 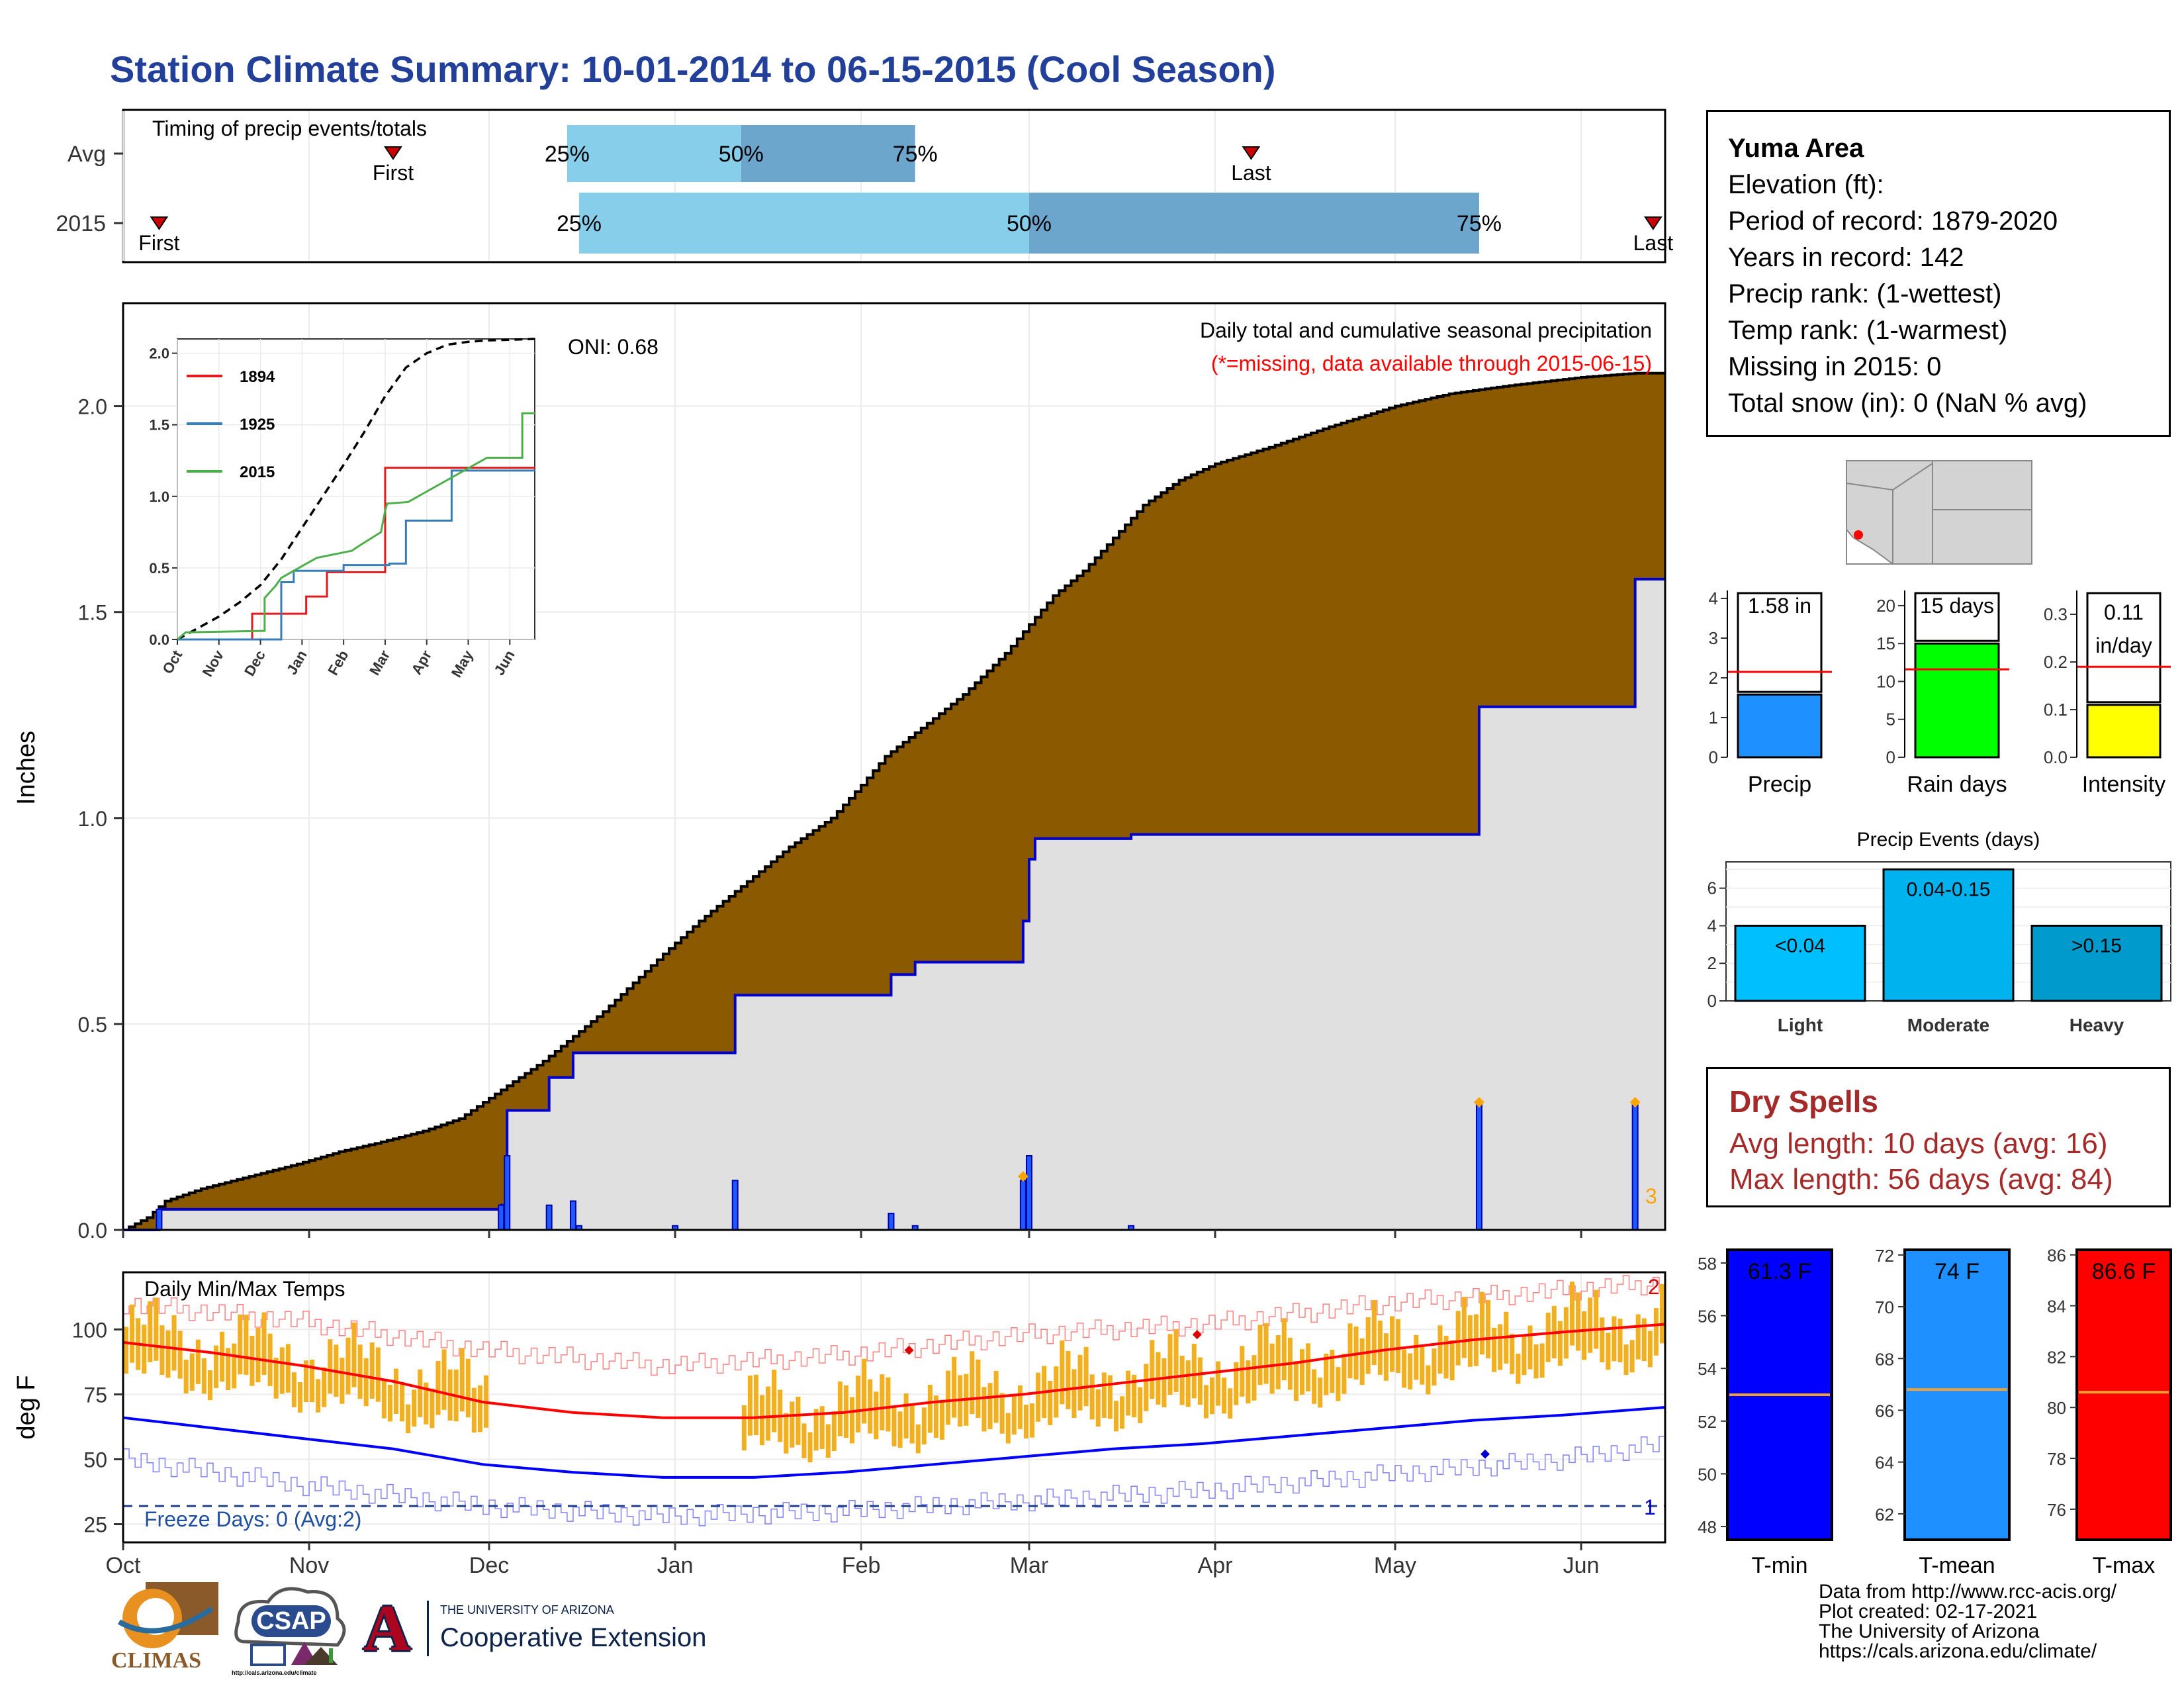 What do you see at coordinates (2056, 614) in the screenshot?
I see `summary-bar-ytick-label: 0.3` at bounding box center [2056, 614].